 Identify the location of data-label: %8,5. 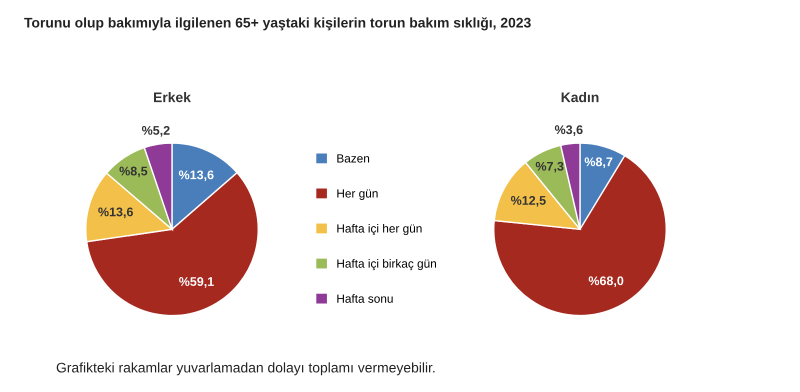
(133, 172).